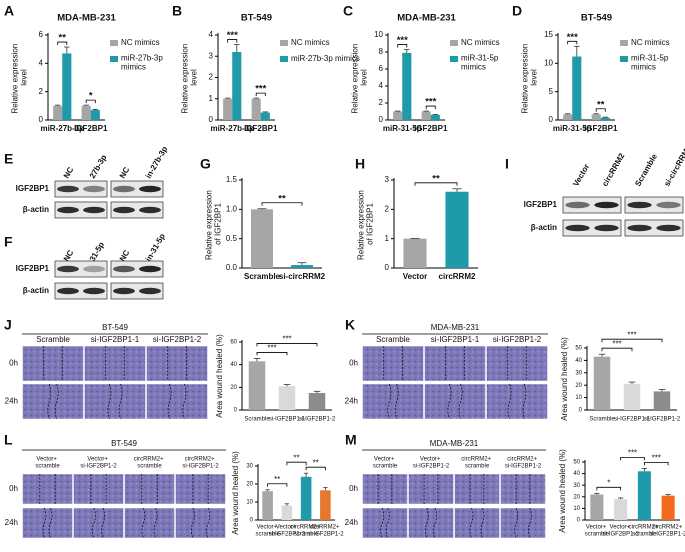 The width and height of the screenshot is (685, 552). I want to click on legend-label: miR-31-5p mimics, so click(651, 63).